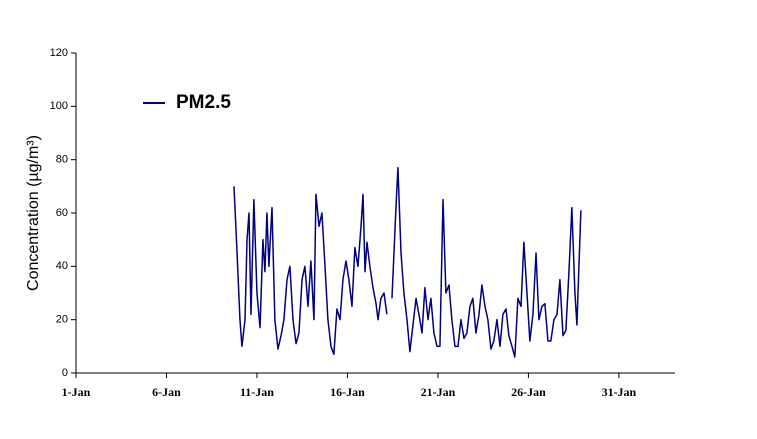  I want to click on legend-label: PM2.5, so click(203, 102).